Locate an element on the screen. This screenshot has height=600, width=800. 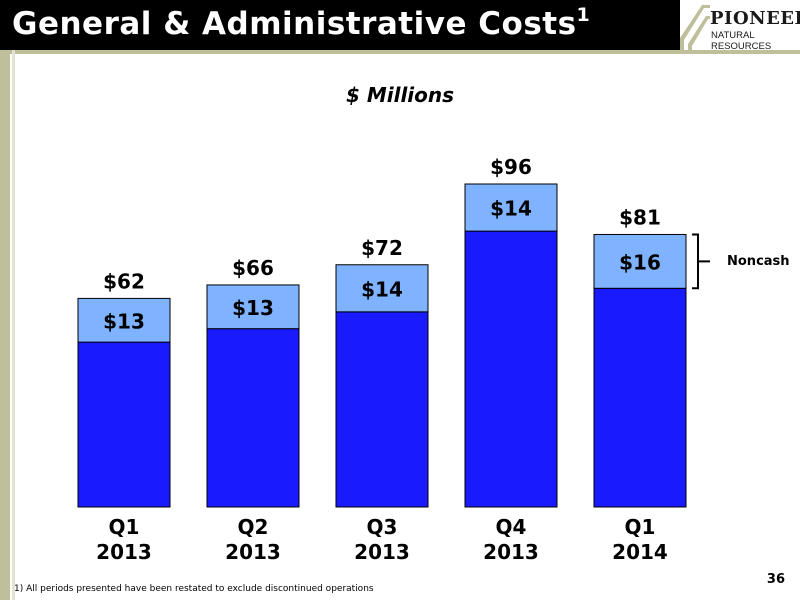
category-quarter-label: Q2 is located at coordinates (253, 527).